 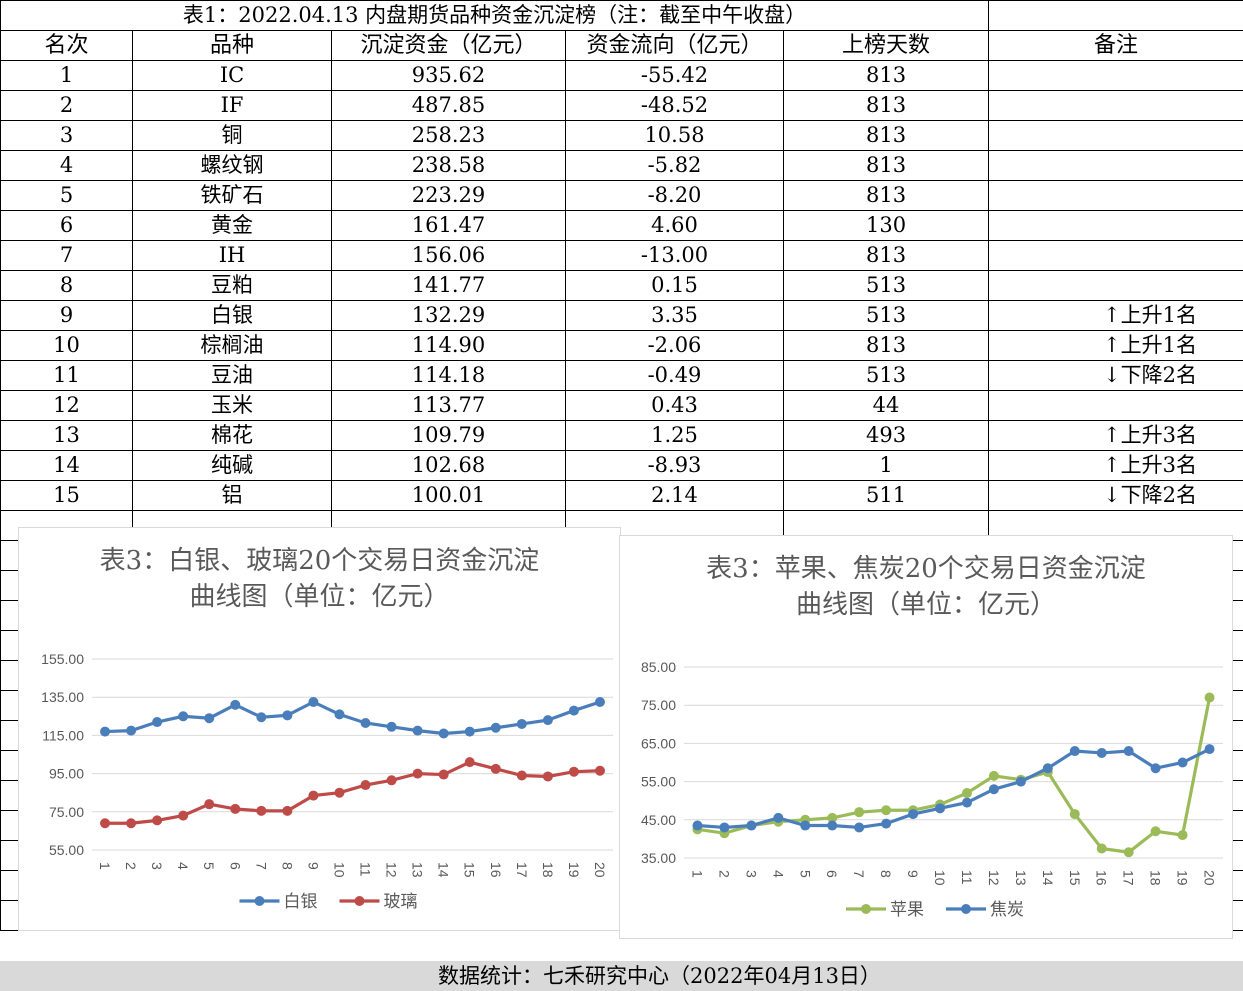 What do you see at coordinates (448, 195) in the screenshot?
I see `cell-funds: 223.29` at bounding box center [448, 195].